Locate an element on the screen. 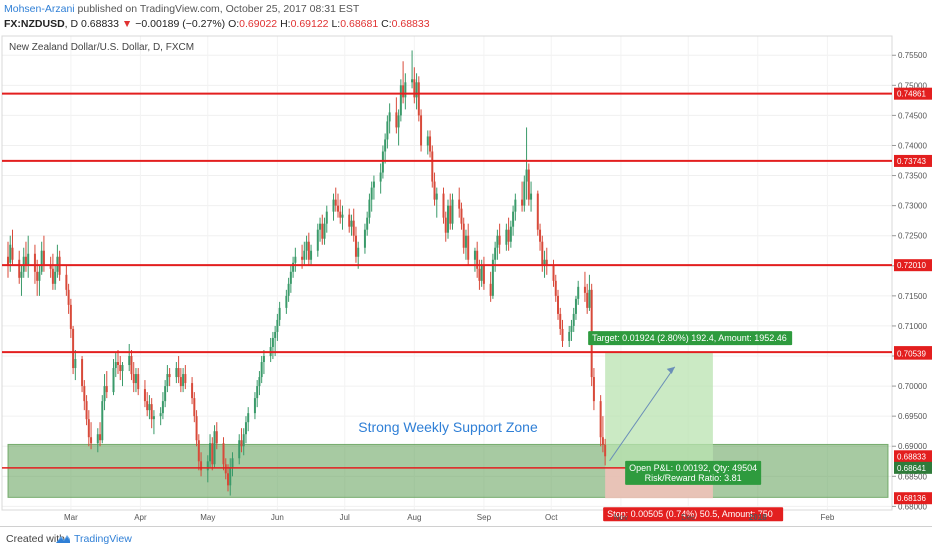  arrow-head-icon is located at coordinates (670, 370).